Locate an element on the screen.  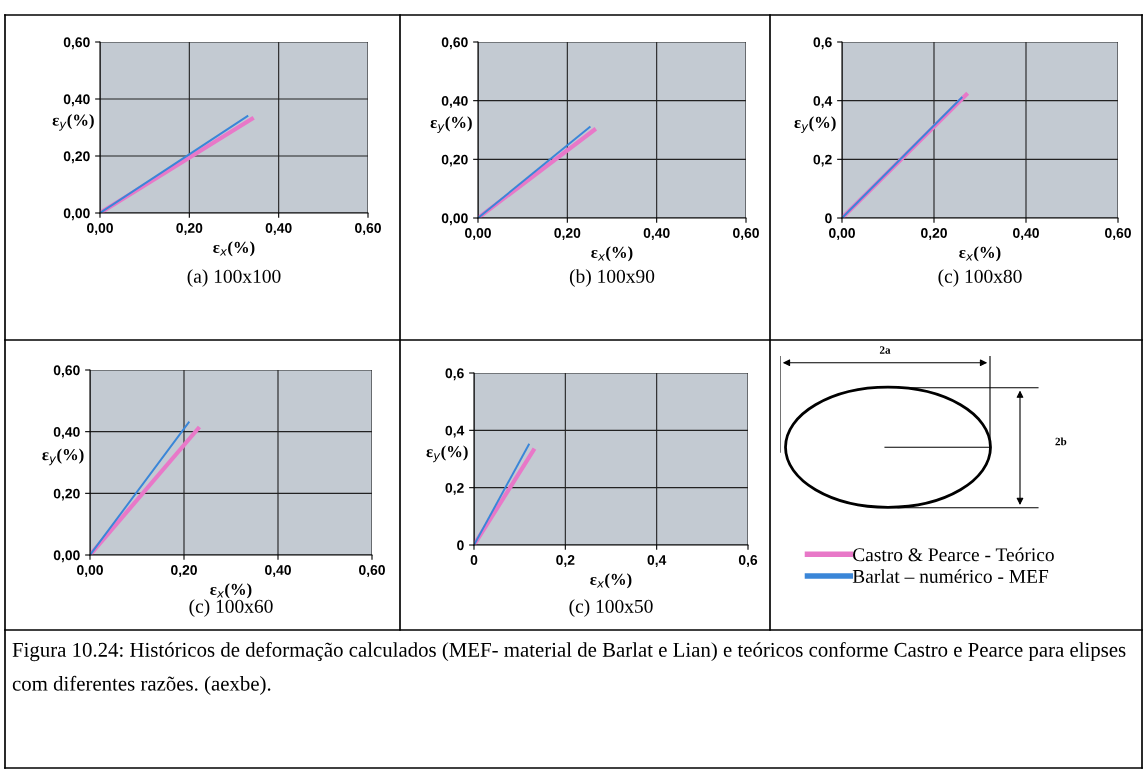
x-tick-label: 0,6 is located at coordinates (748, 561).